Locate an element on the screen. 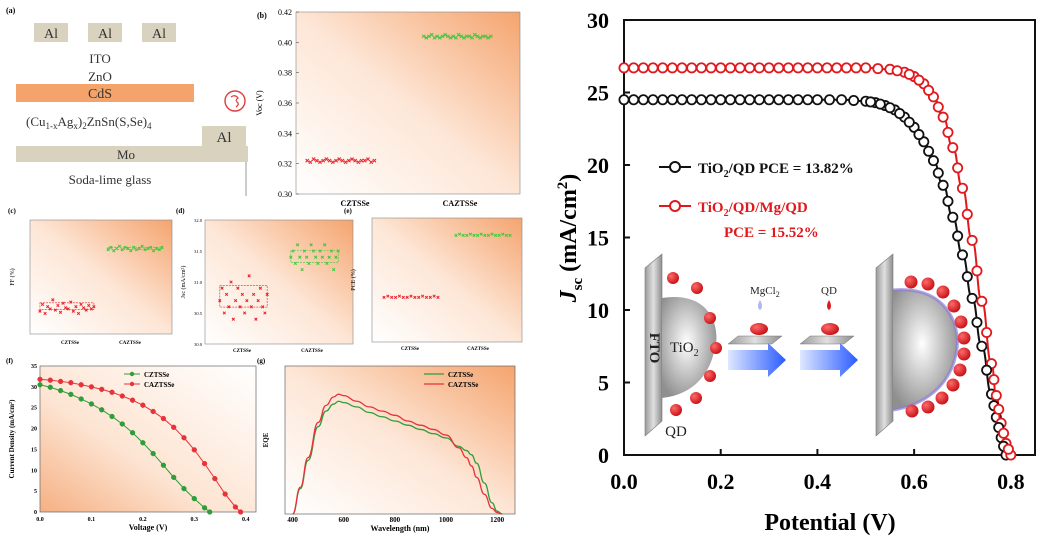 The height and width of the screenshot is (542, 1042). eqe-xtick: 800 is located at coordinates (395, 520).